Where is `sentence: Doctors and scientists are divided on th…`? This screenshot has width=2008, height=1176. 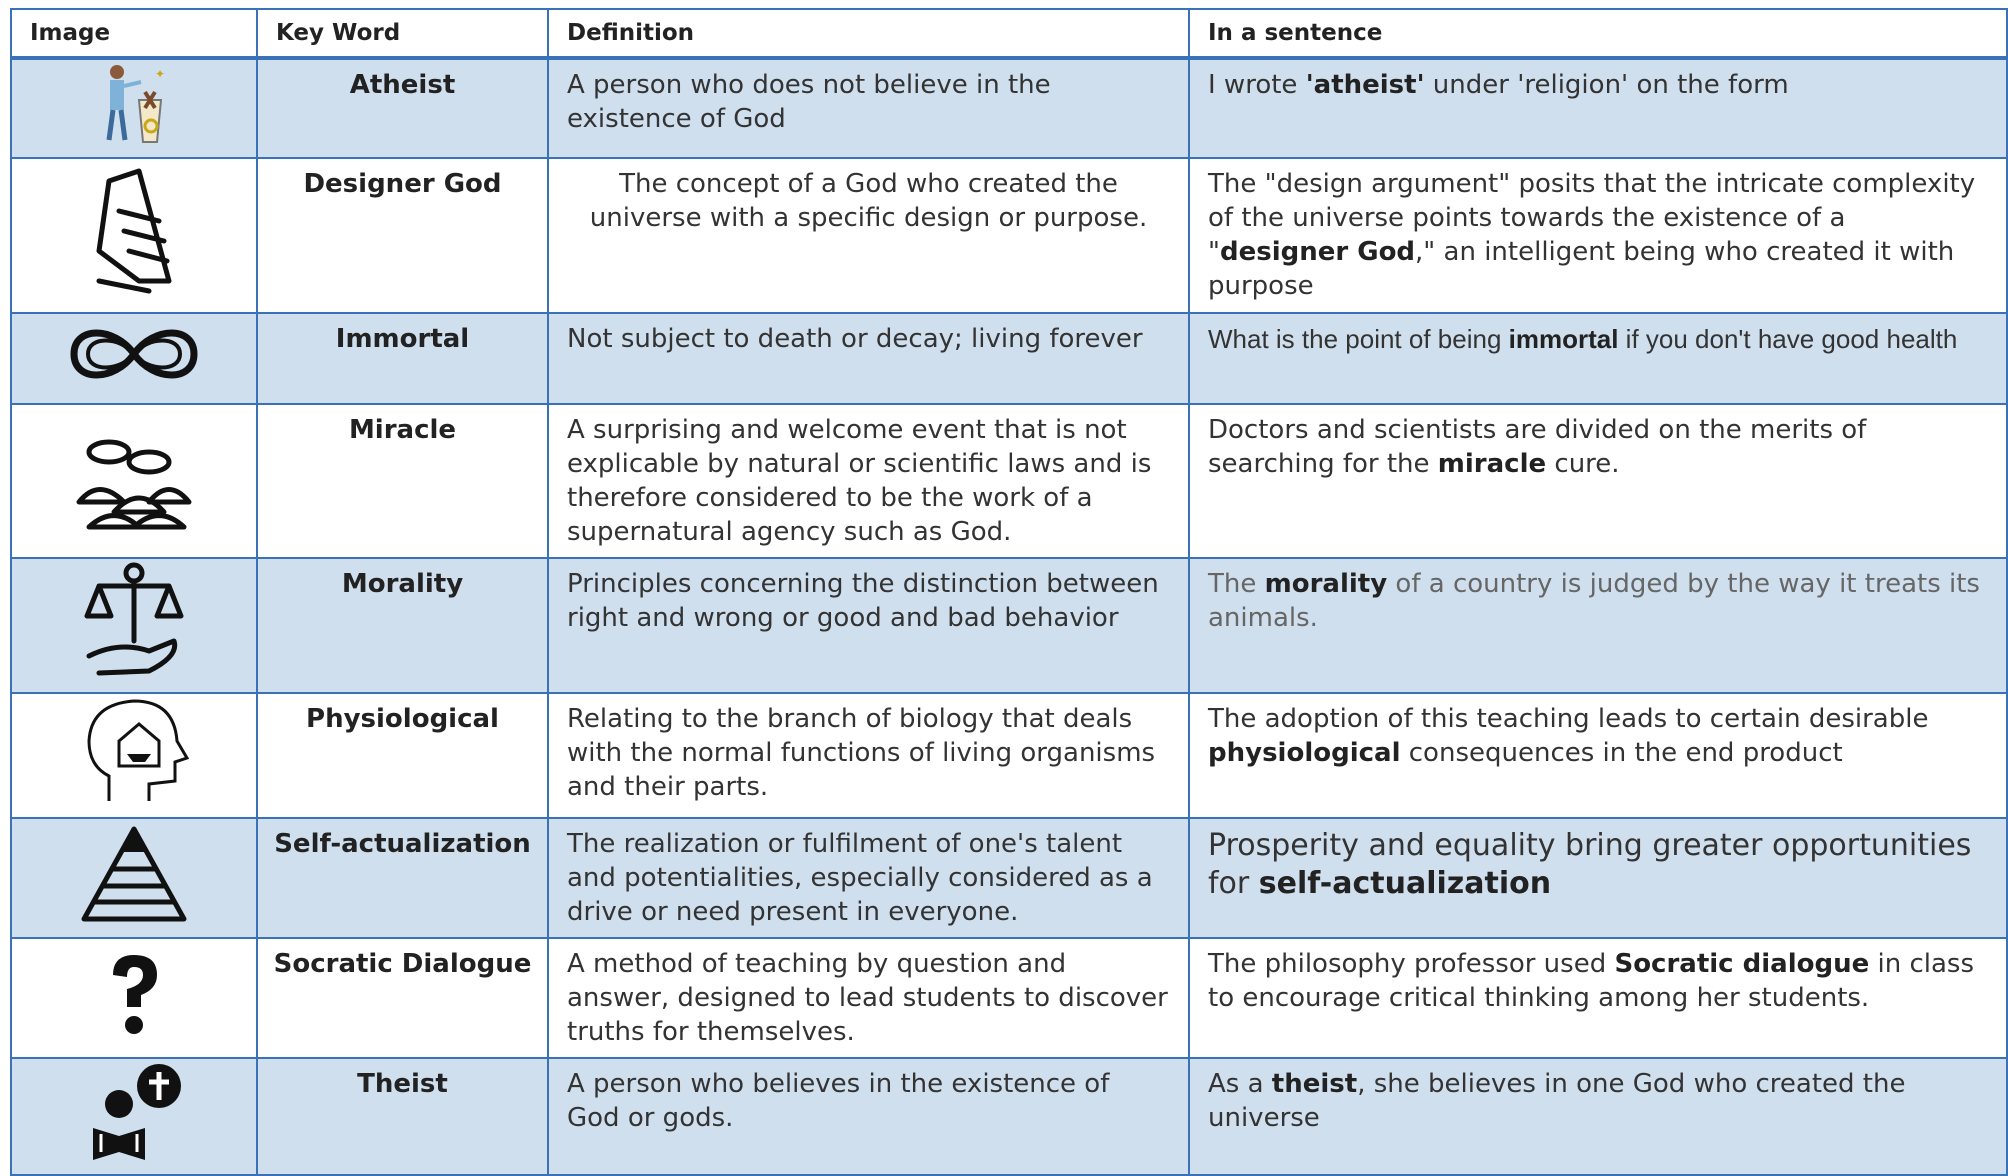 sentence: Doctors and scientists are divided on th… is located at coordinates (1598, 481).